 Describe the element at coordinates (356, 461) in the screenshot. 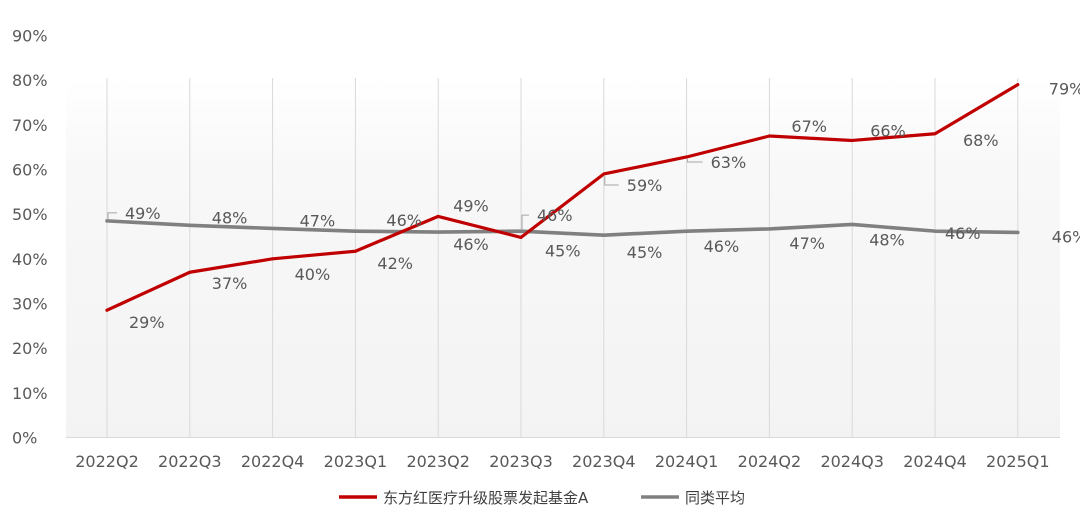

I see `x-tick-label: 2023Q1` at that location.